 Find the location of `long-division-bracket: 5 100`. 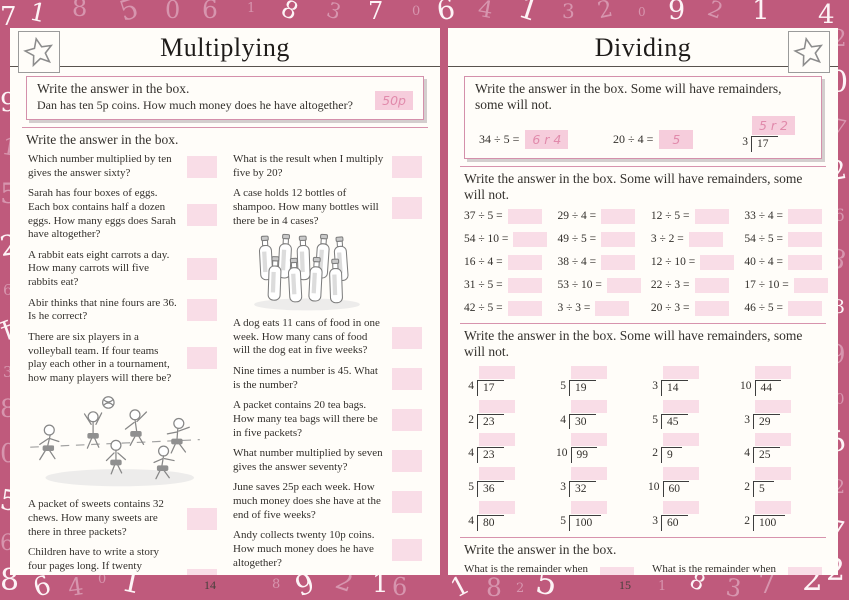

long-division-bracket: 5 100 is located at coordinates (597, 522).